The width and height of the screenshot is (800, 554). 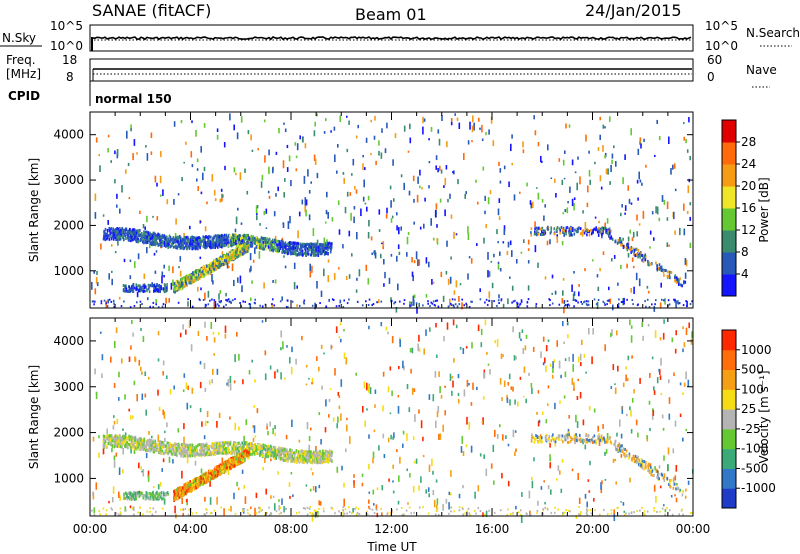 What do you see at coordinates (70, 77) in the screenshot?
I see `freq-tick-low: 8` at bounding box center [70, 77].